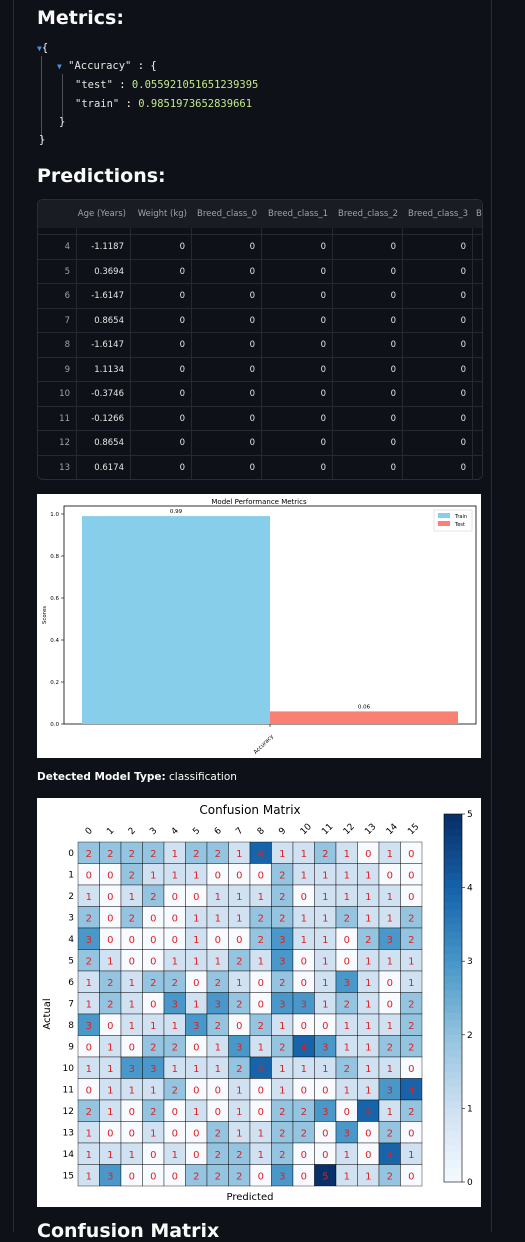 The image size is (525, 1242). I want to click on column-header: B, so click(479, 214).